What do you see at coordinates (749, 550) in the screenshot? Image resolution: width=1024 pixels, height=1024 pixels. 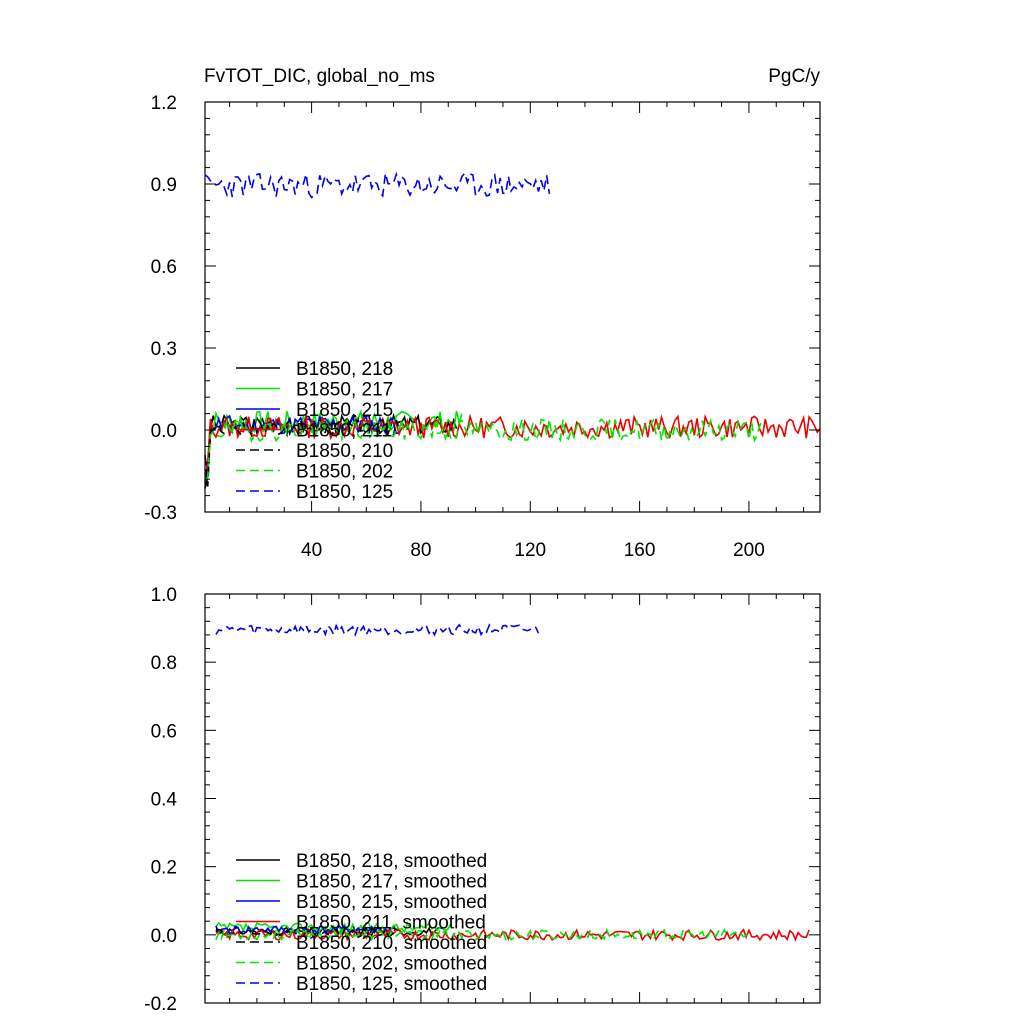 I see `x-tick-label: 200` at bounding box center [749, 550].